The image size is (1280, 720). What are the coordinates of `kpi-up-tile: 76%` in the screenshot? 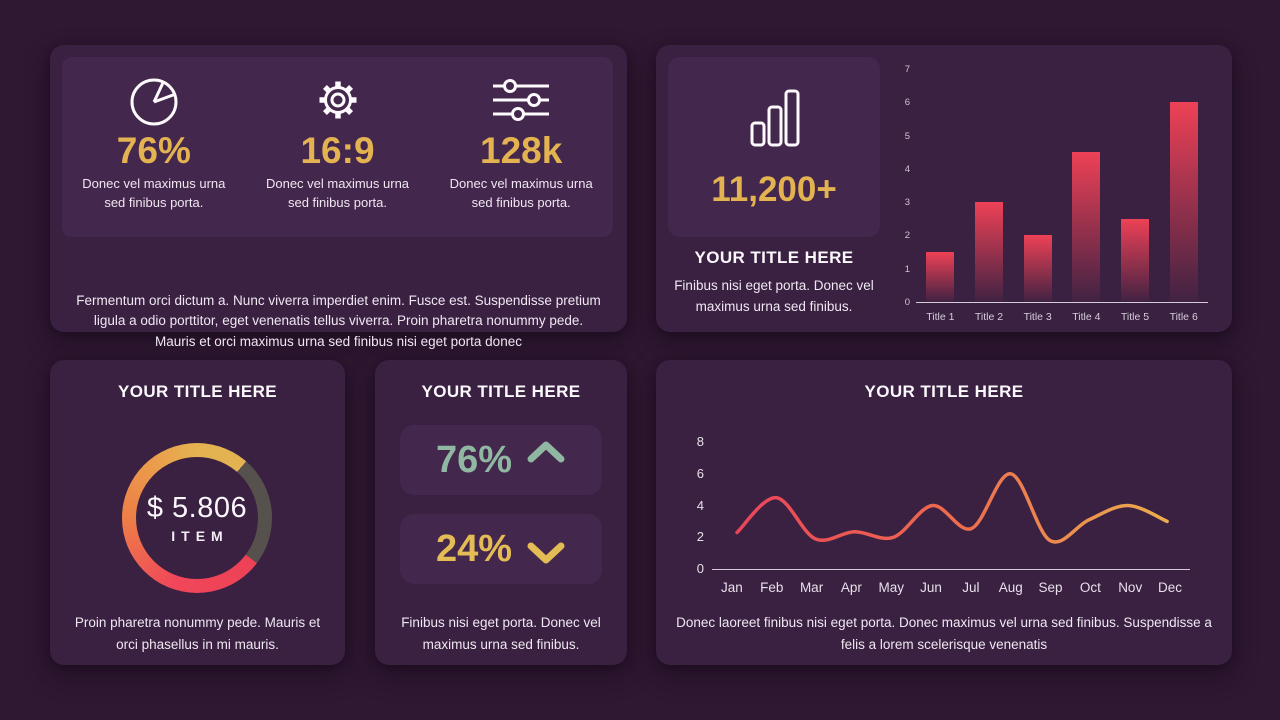 It's located at (501, 460).